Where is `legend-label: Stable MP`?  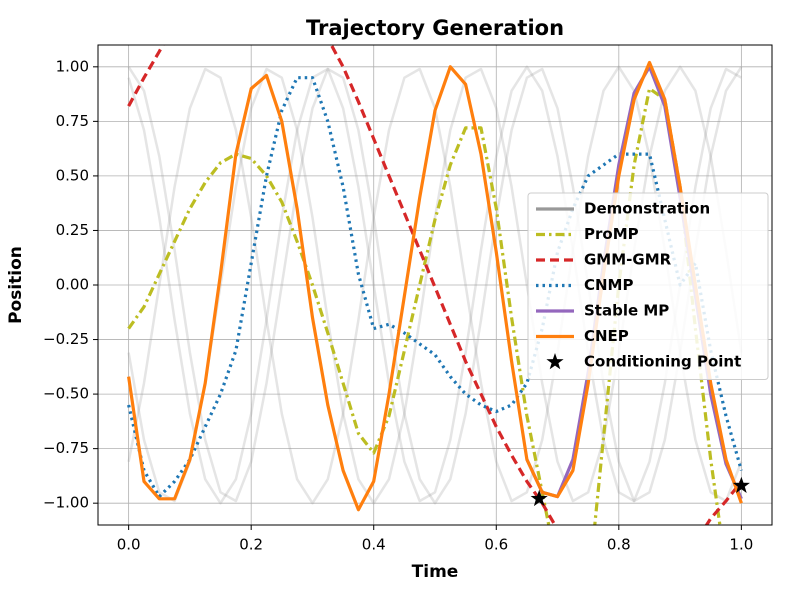
legend-label: Stable MP is located at coordinates (626, 311).